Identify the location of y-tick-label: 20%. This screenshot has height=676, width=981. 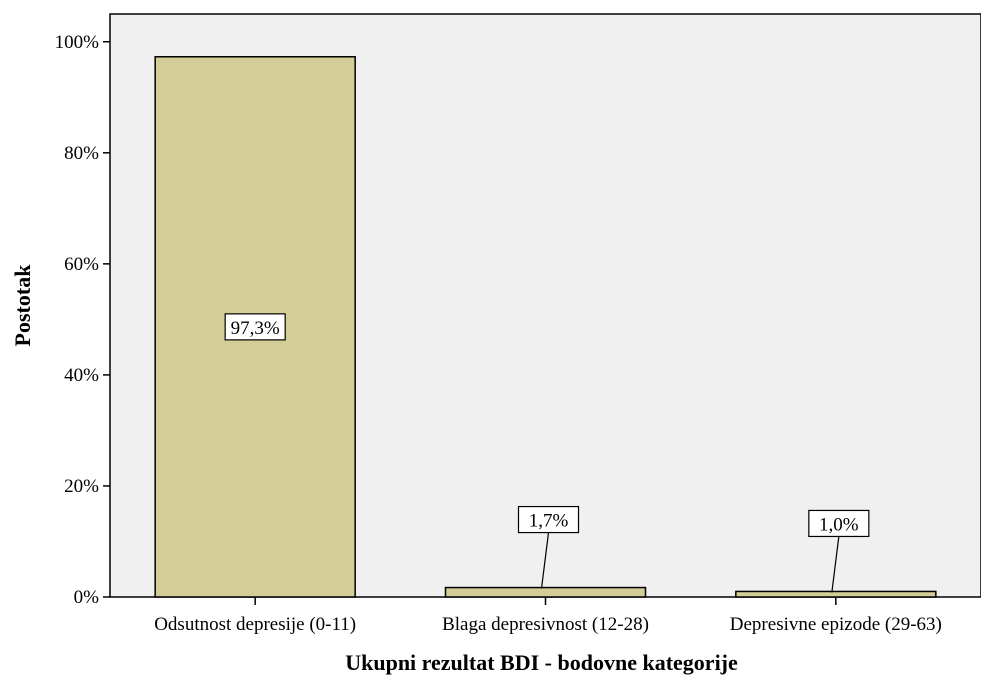
(81, 486).